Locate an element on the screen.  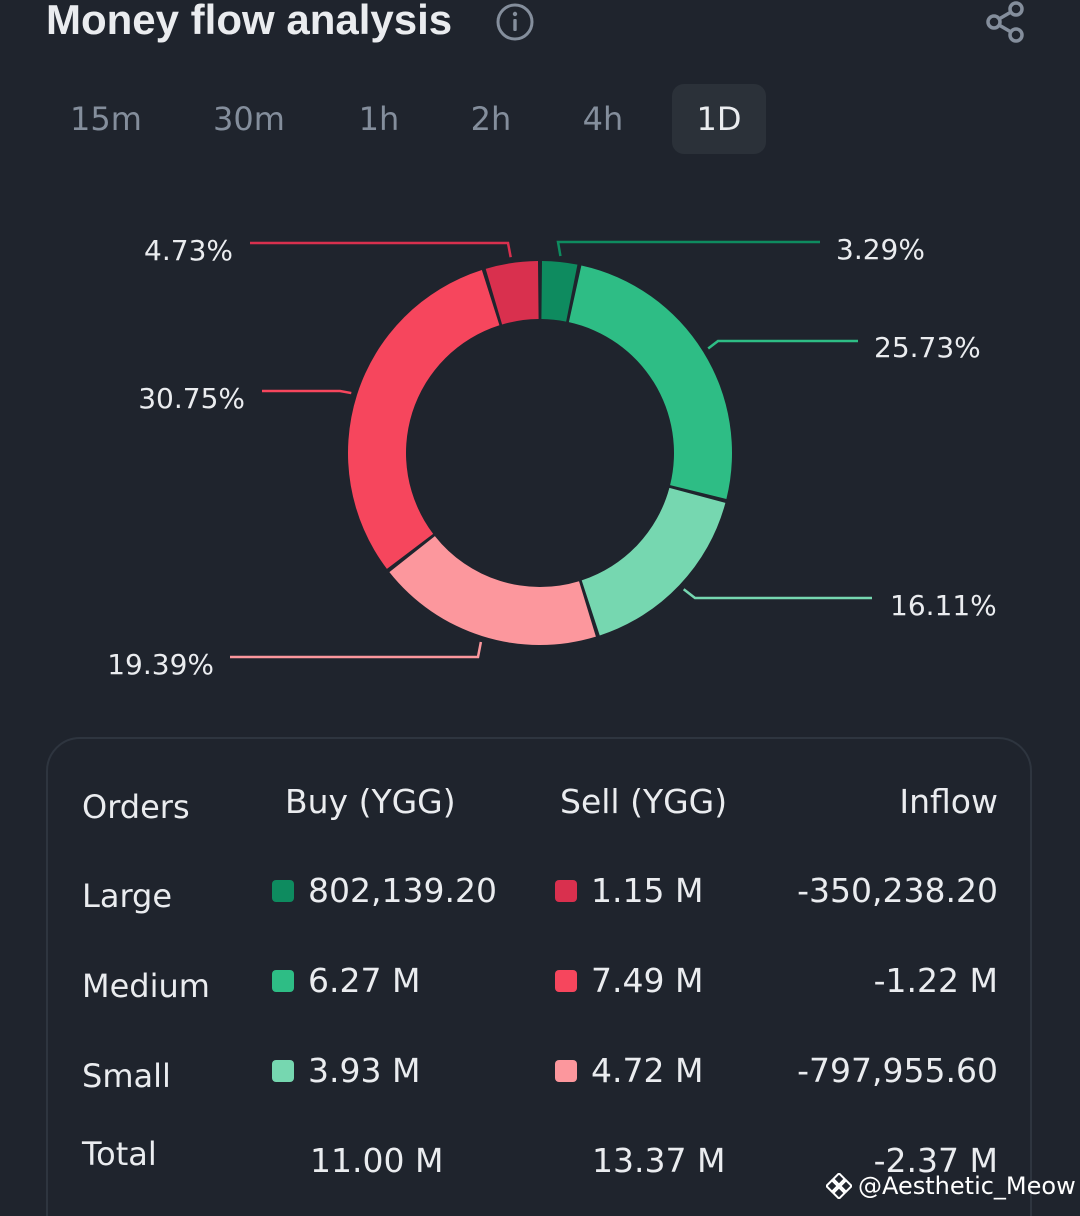
tab-1h: 1h is located at coordinates (379, 119).